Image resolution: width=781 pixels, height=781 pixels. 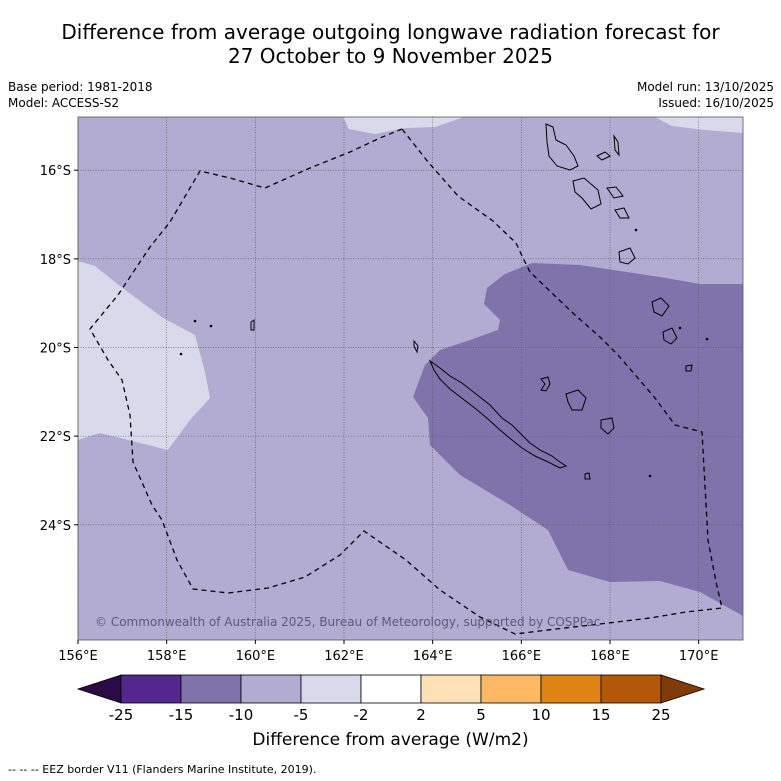 What do you see at coordinates (670, 336) in the screenshot?
I see `tanna-island` at bounding box center [670, 336].